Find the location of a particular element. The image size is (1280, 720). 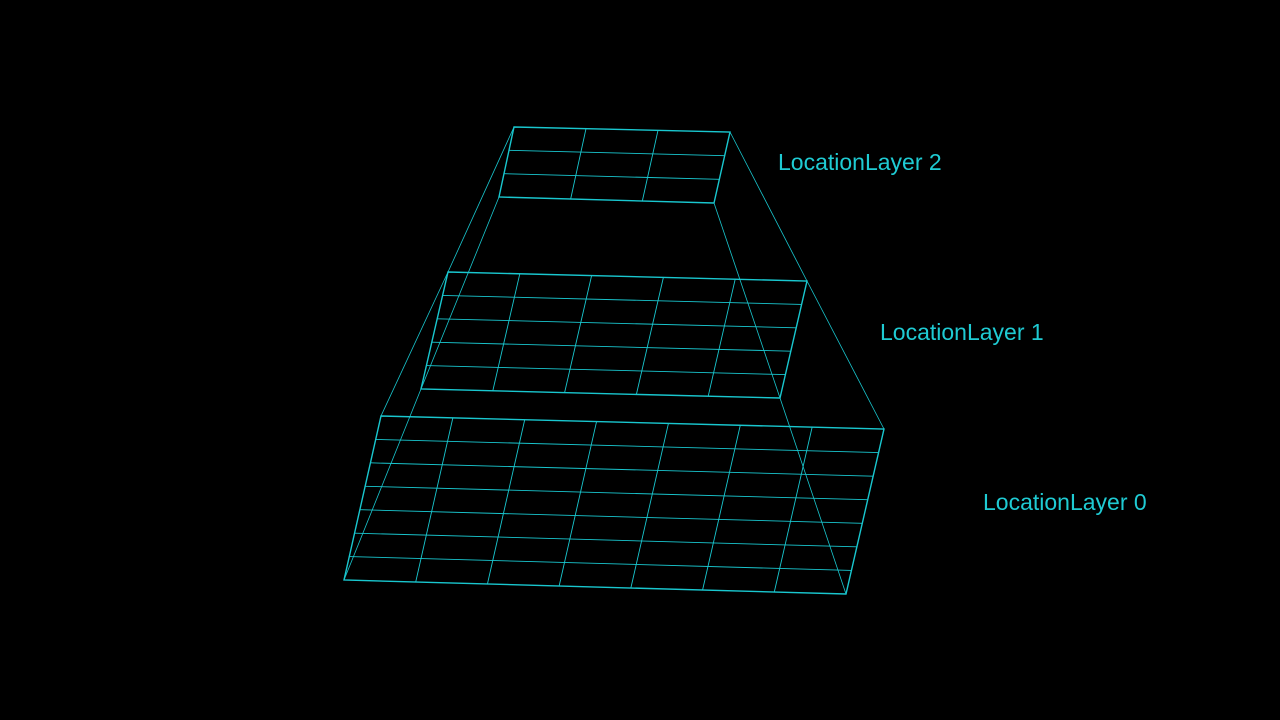

layer-label-1: LocationLayer 1 is located at coordinates (962, 332).